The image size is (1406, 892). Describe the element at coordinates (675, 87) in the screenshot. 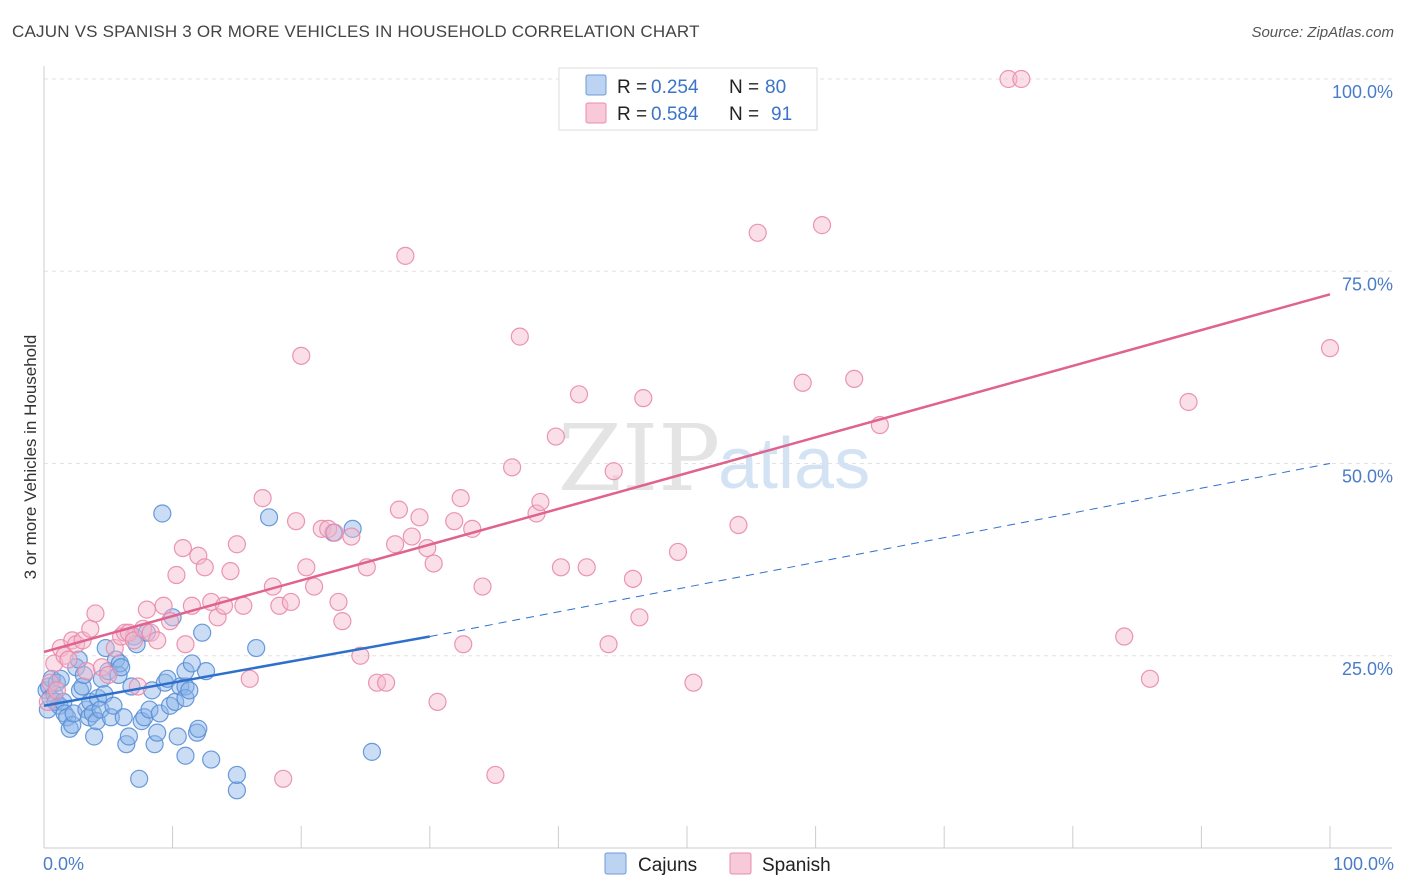

I see `legend-r-value-cajuns: 0.254` at that location.